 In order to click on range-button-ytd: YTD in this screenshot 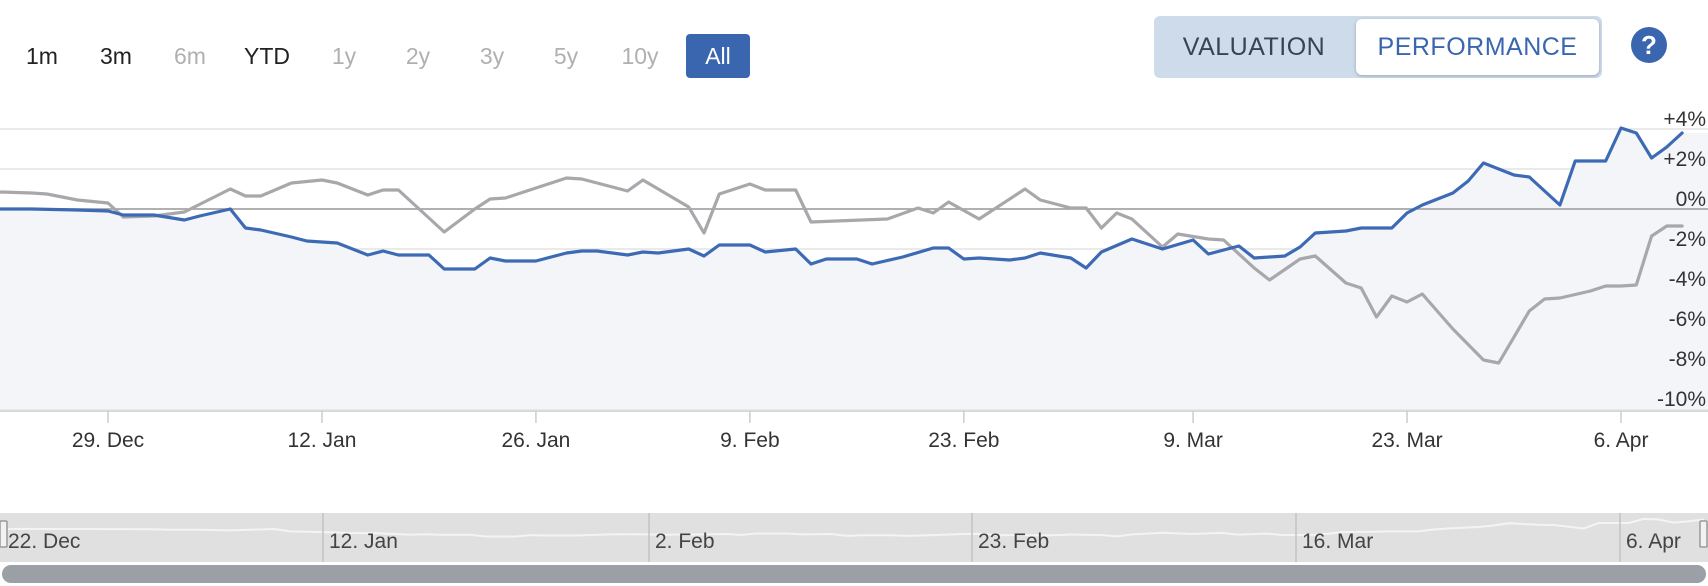, I will do `click(267, 55)`.